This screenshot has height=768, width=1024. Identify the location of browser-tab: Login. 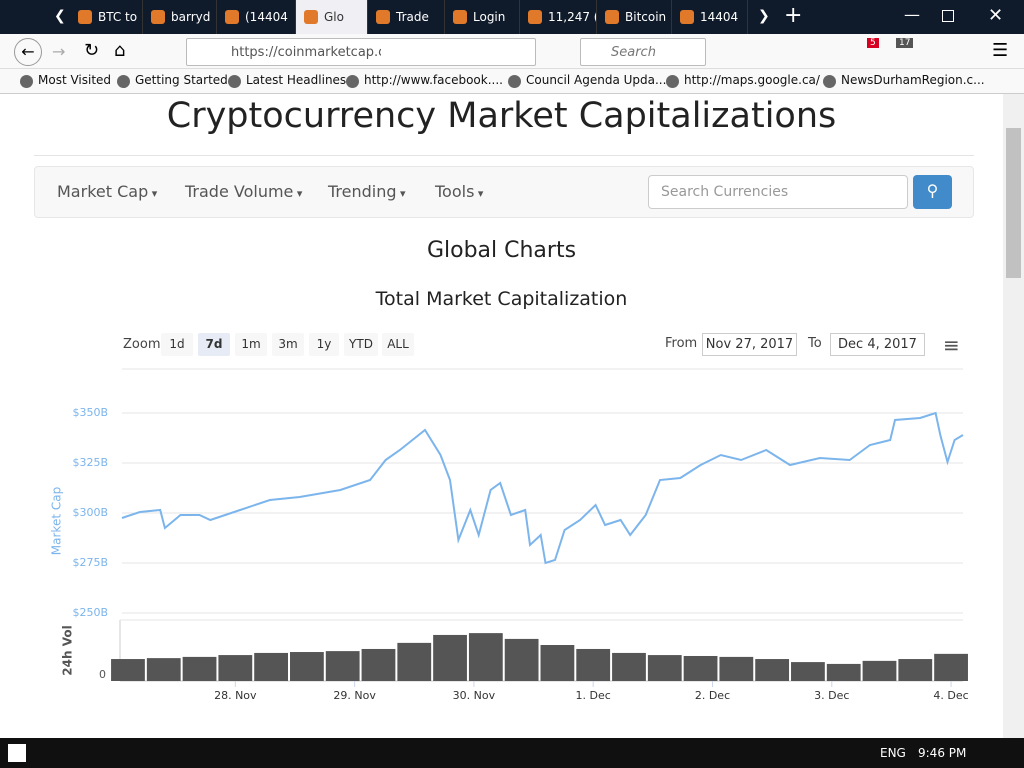
(482, 17).